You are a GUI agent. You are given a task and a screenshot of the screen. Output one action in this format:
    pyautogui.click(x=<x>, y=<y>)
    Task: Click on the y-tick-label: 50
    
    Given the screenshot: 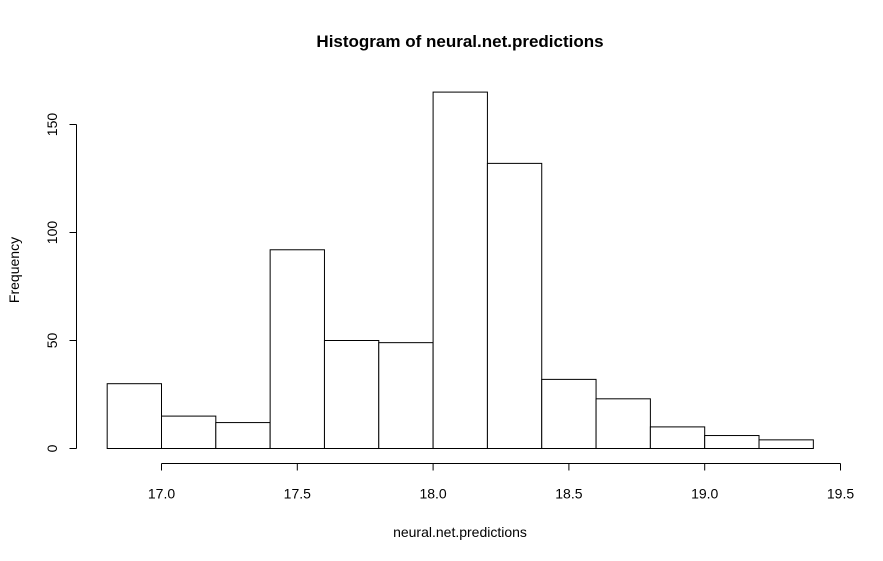 What is the action you would take?
    pyautogui.click(x=52, y=341)
    